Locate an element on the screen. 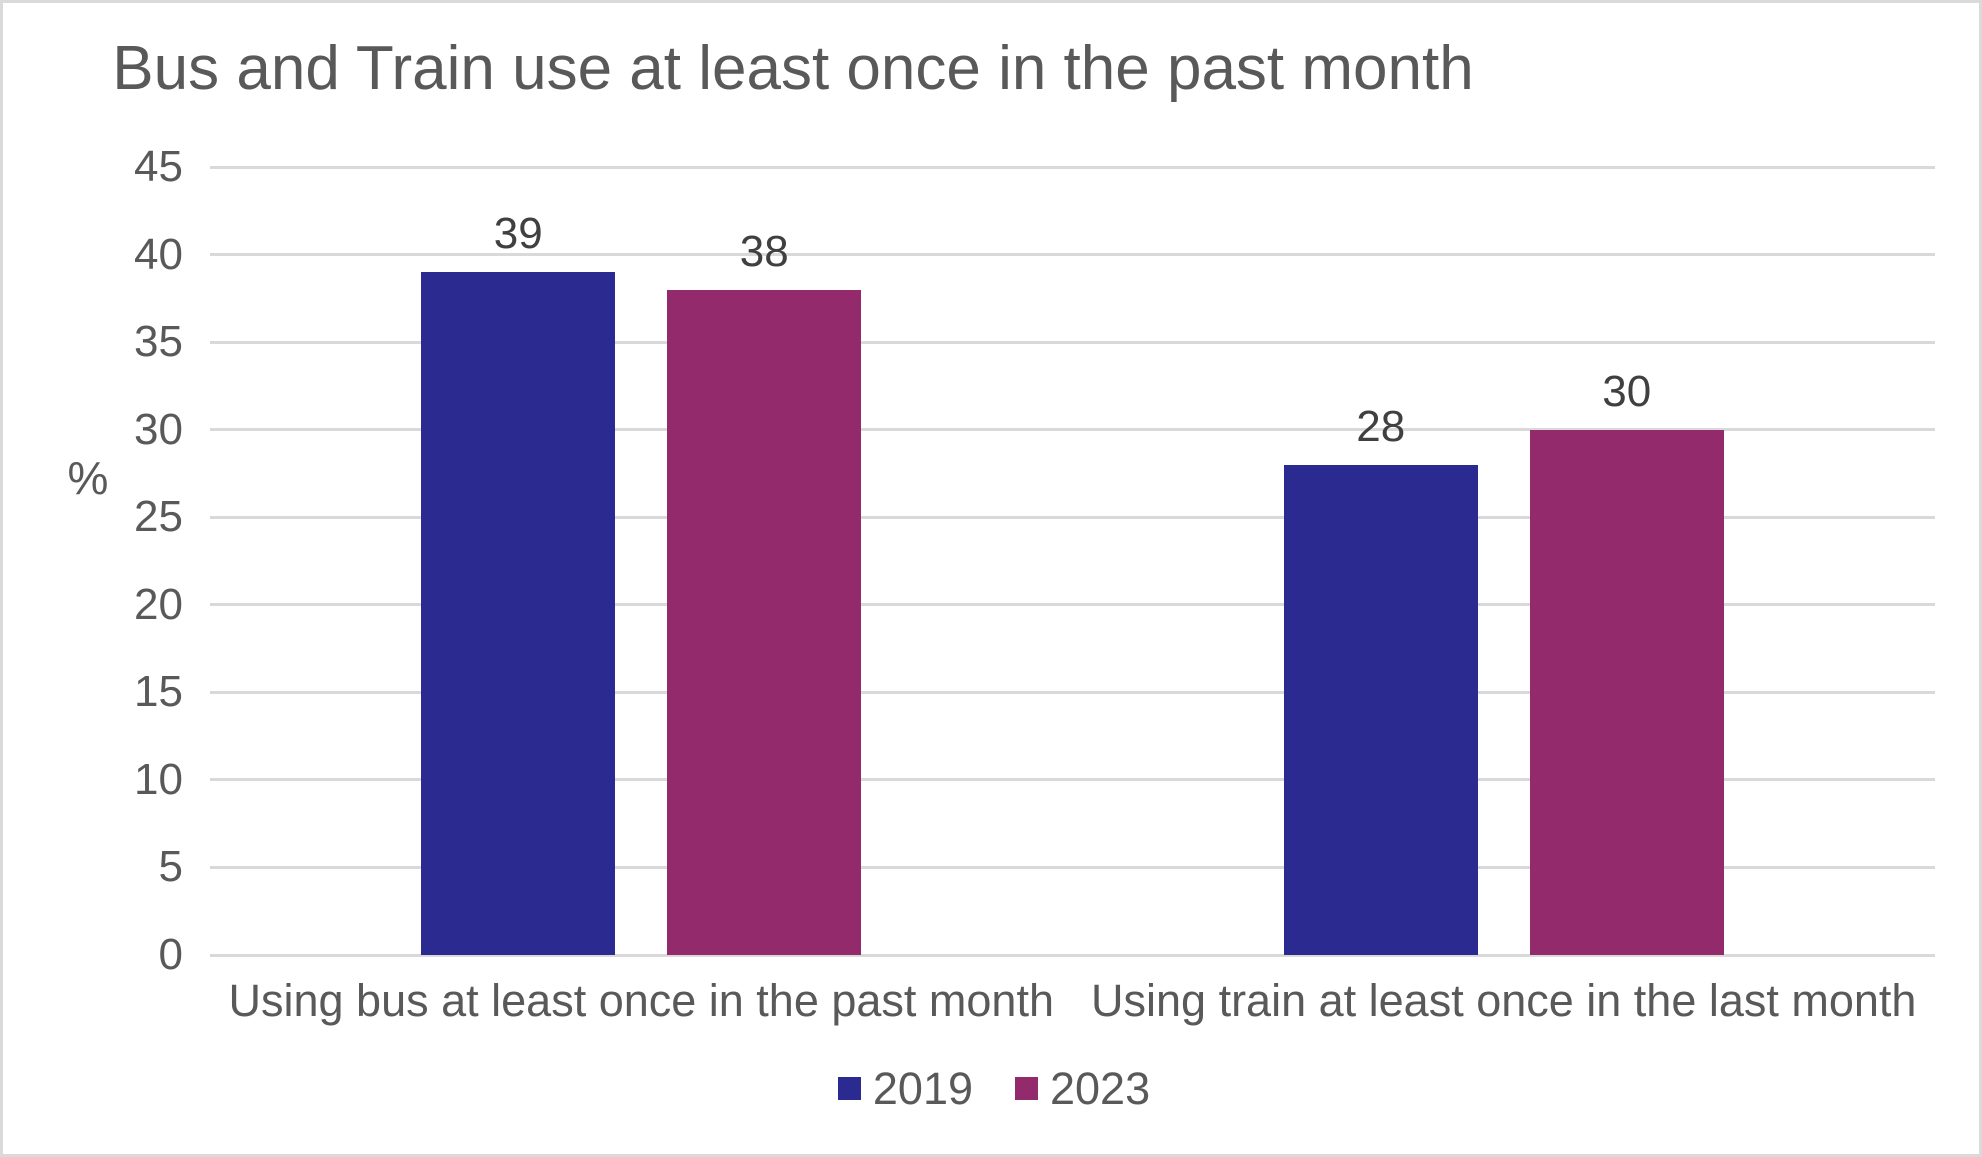 The image size is (1982, 1157). bar-value-label: 39 is located at coordinates (518, 234).